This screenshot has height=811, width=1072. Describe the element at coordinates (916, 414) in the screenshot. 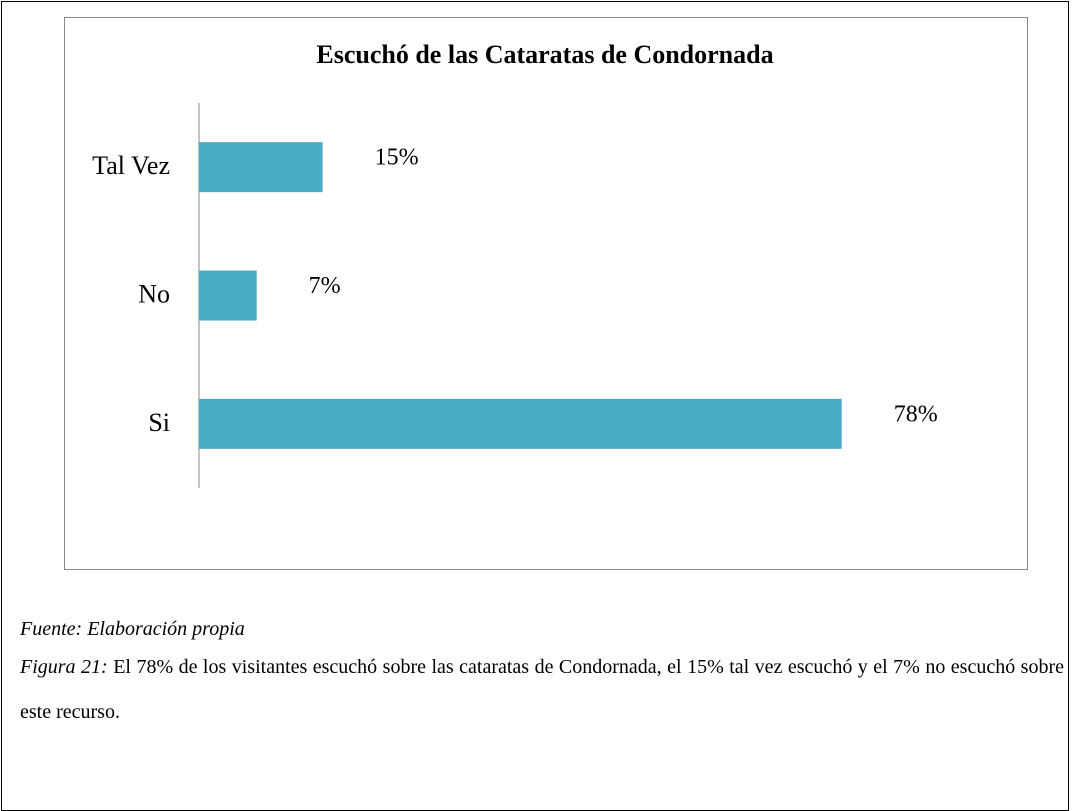

I see `value-label: 78%` at that location.